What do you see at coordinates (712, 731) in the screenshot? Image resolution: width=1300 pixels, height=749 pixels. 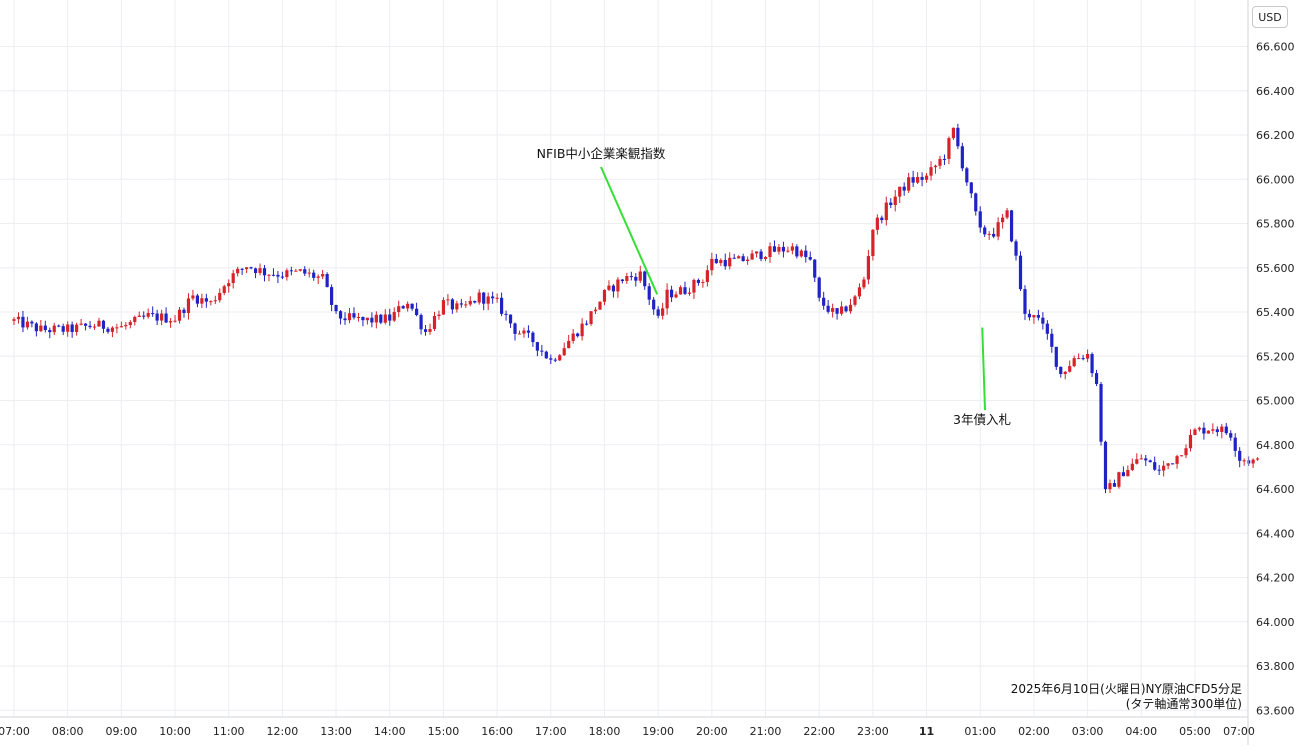 I see `time-tick-label: 20:00` at bounding box center [712, 731].